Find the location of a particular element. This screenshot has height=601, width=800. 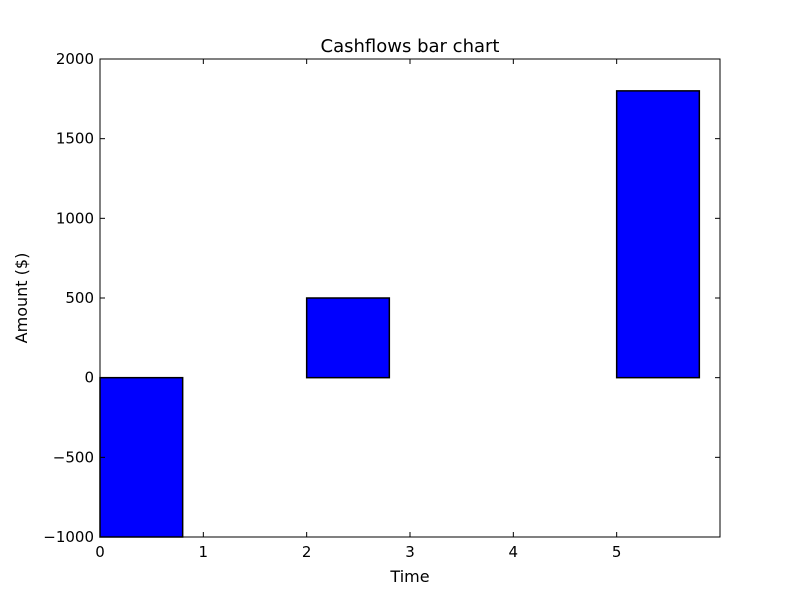

y-axis-label: Amount ($) is located at coordinates (21, 298).